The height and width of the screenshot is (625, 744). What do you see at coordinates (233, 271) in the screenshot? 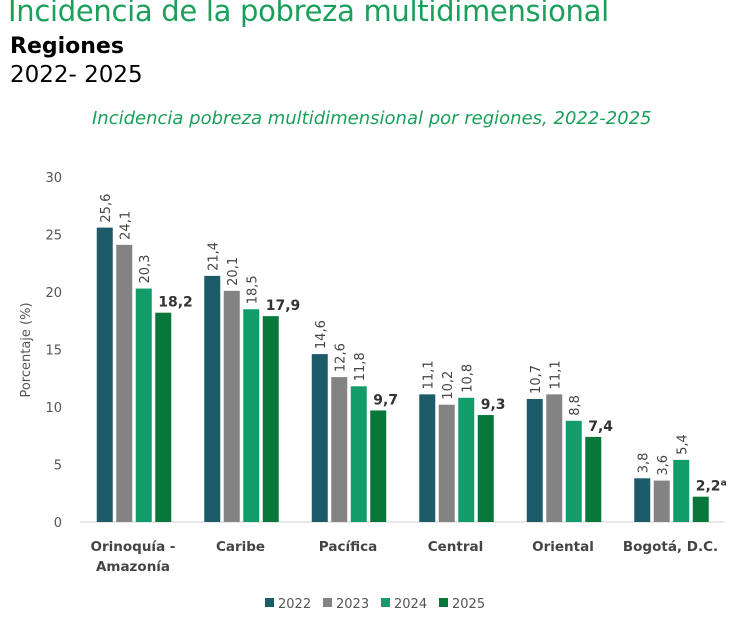
I see `data-label: 20,1` at bounding box center [233, 271].